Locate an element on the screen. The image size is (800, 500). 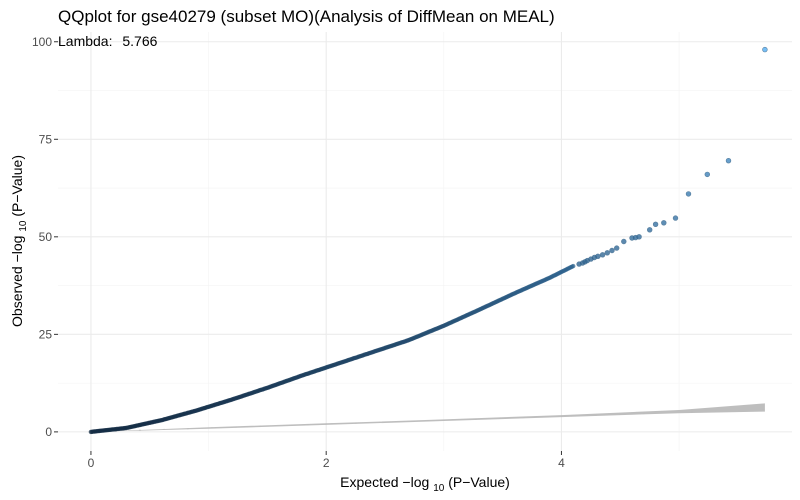
lambda-value: 5.766 is located at coordinates (139, 41).